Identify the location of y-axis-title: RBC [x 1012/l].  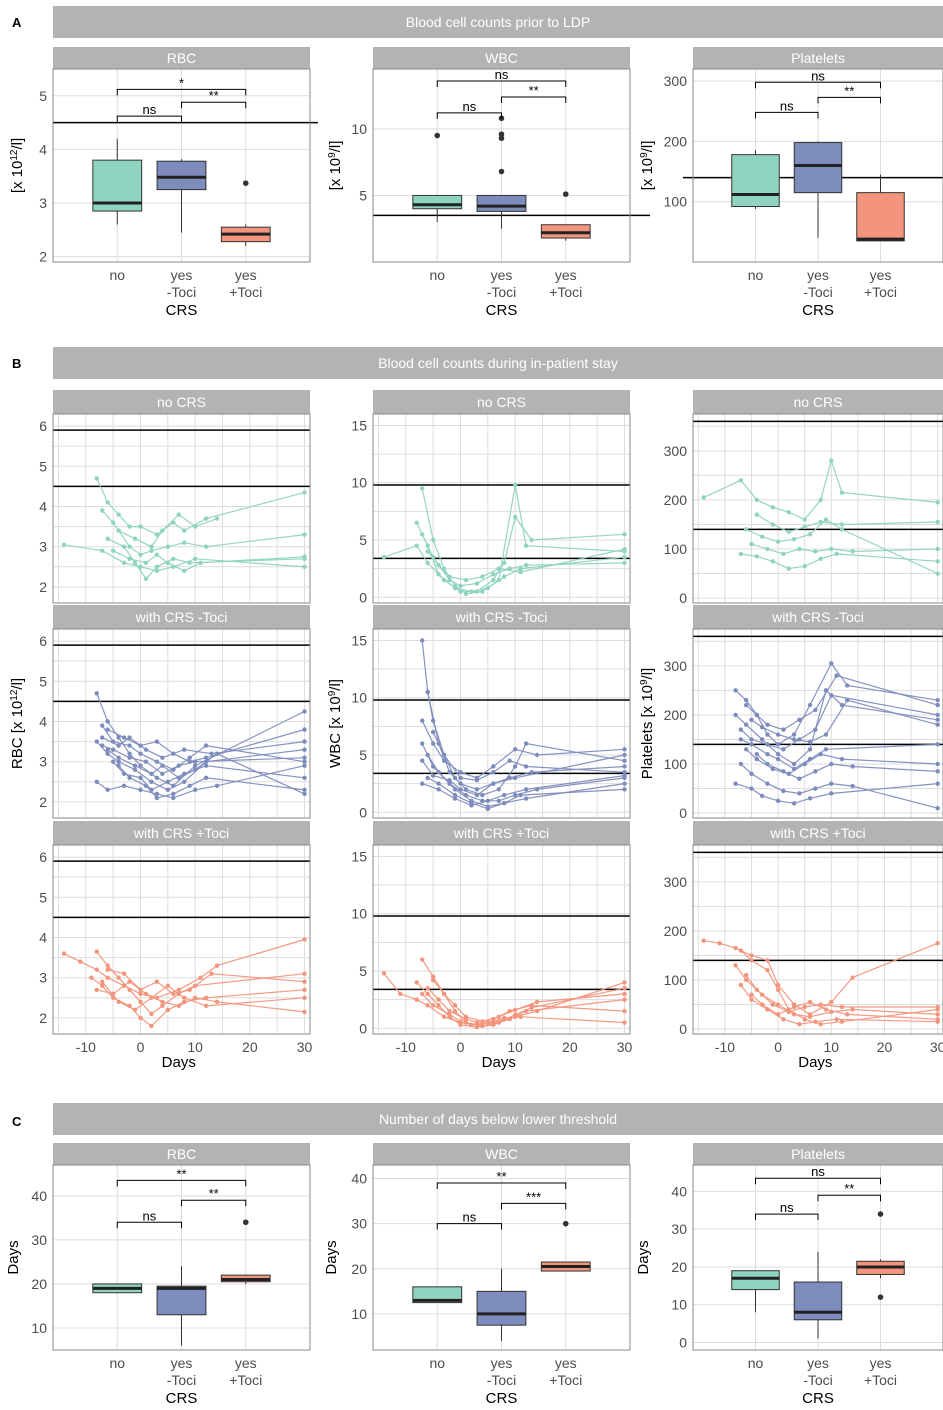
(17, 723).